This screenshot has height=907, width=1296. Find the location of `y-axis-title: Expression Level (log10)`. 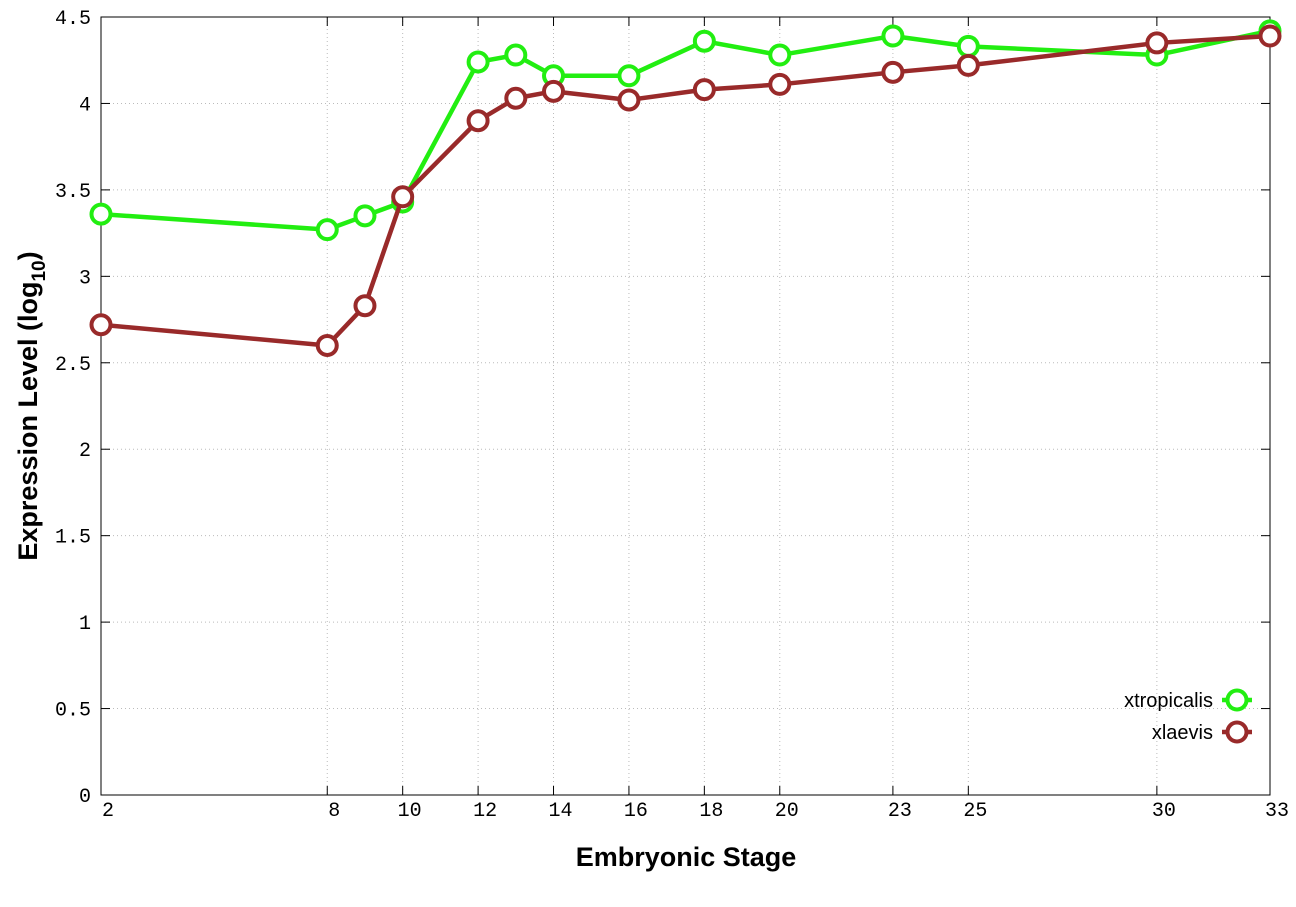

y-axis-title: Expression Level (log10) is located at coordinates (31, 405).